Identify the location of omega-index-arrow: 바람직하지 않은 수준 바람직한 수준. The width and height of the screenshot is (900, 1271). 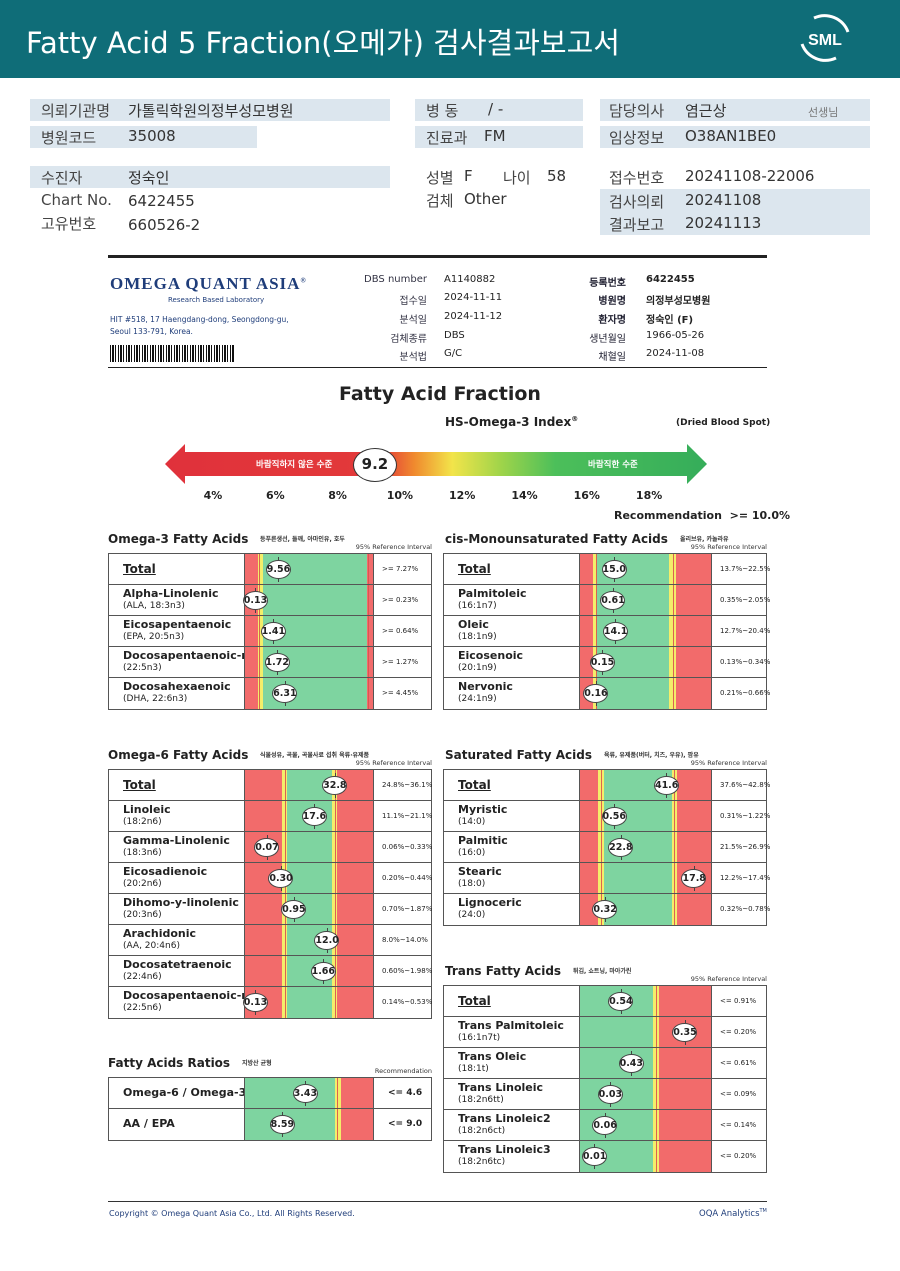
(436, 464).